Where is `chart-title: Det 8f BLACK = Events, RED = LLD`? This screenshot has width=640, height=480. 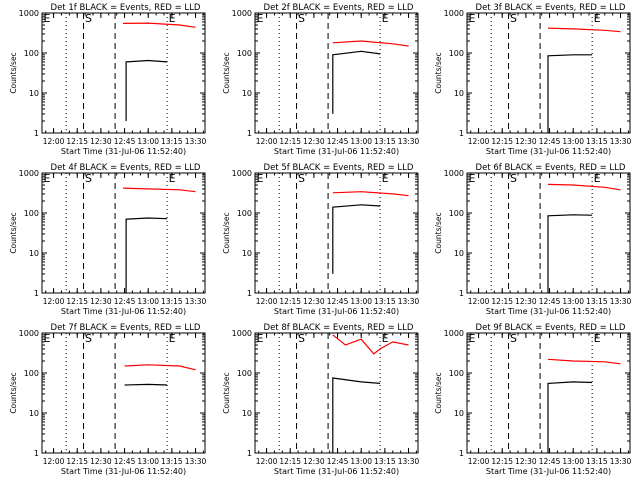 chart-title: Det 8f BLACK = Events, RED = LLD is located at coordinates (339, 328).